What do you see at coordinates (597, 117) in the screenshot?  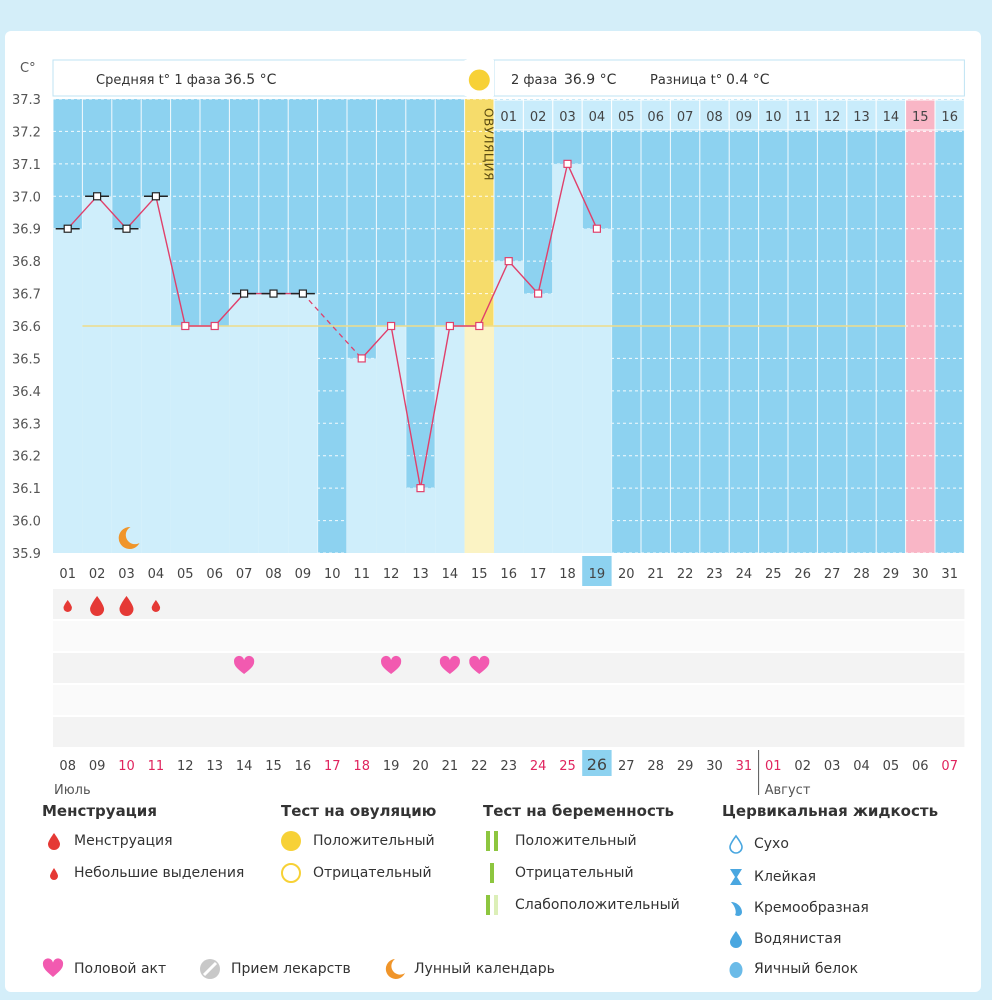 I see `luteal-day-label: 04` at bounding box center [597, 117].